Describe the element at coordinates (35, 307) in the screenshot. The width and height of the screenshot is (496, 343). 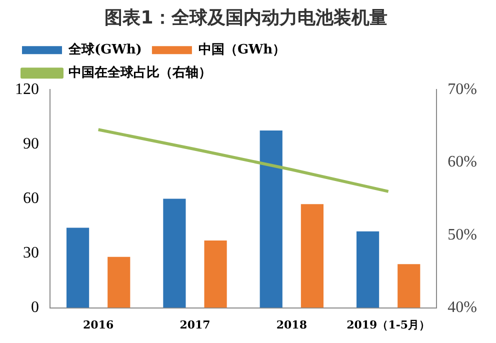
I see `y-tick-label: 0` at that location.